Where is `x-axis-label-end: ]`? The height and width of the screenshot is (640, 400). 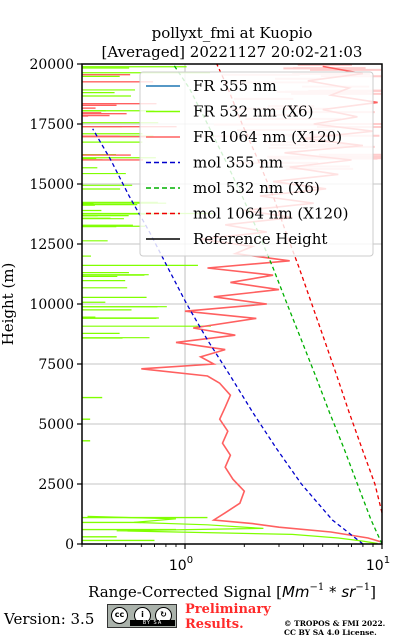 x-axis-label-end: ] is located at coordinates (373, 592).